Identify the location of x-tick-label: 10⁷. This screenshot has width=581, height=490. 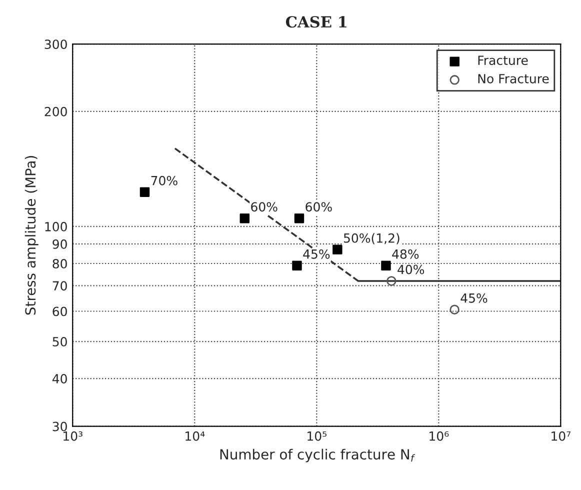
(561, 436).